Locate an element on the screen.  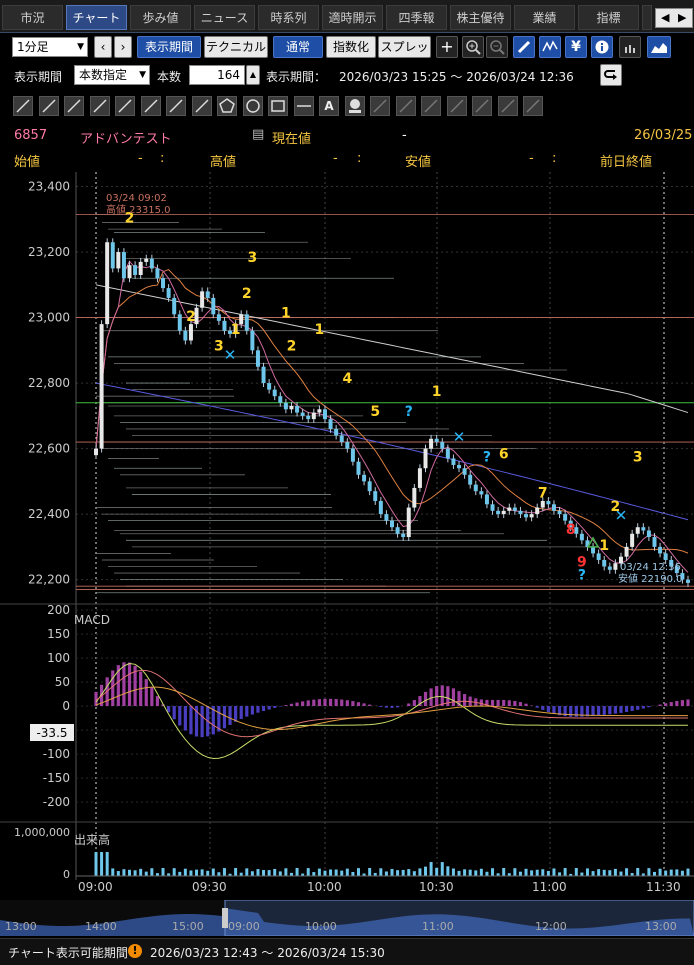
eraser-all-tool-icon is located at coordinates (457, 106).